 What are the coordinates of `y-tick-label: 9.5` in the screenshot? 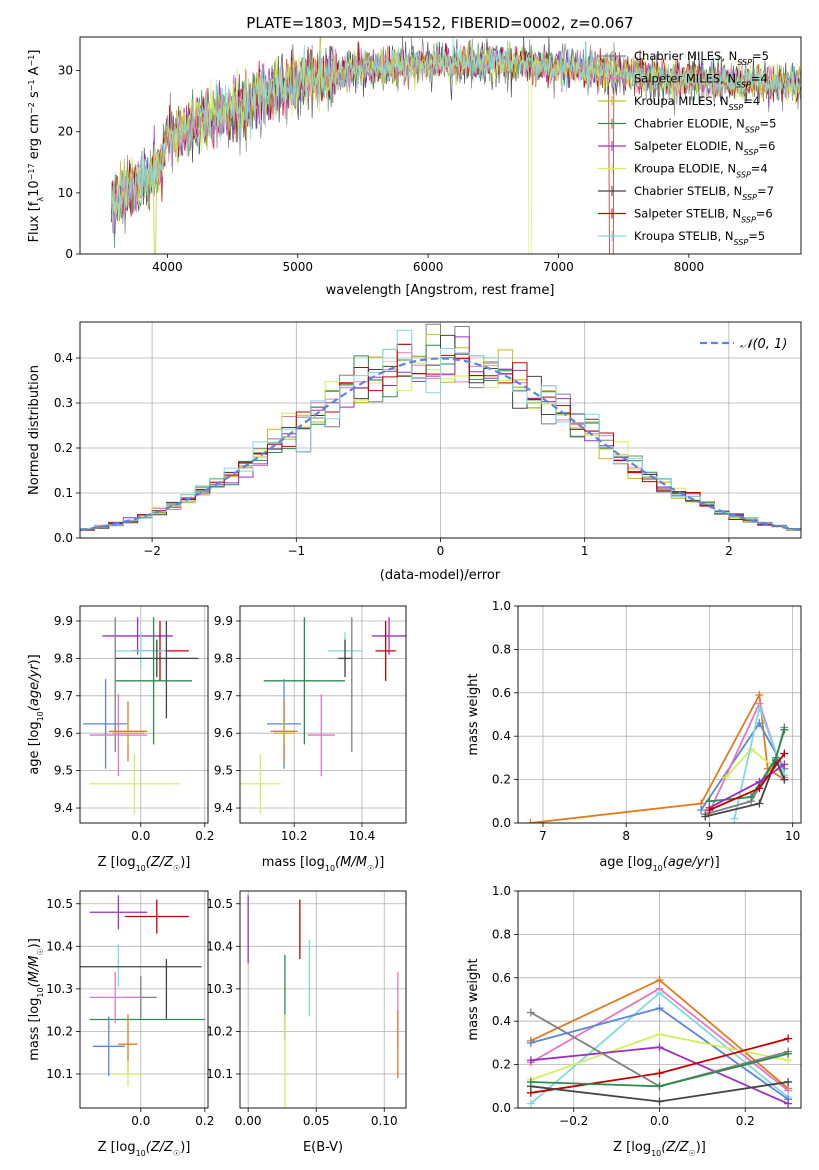 It's located at (223, 771).